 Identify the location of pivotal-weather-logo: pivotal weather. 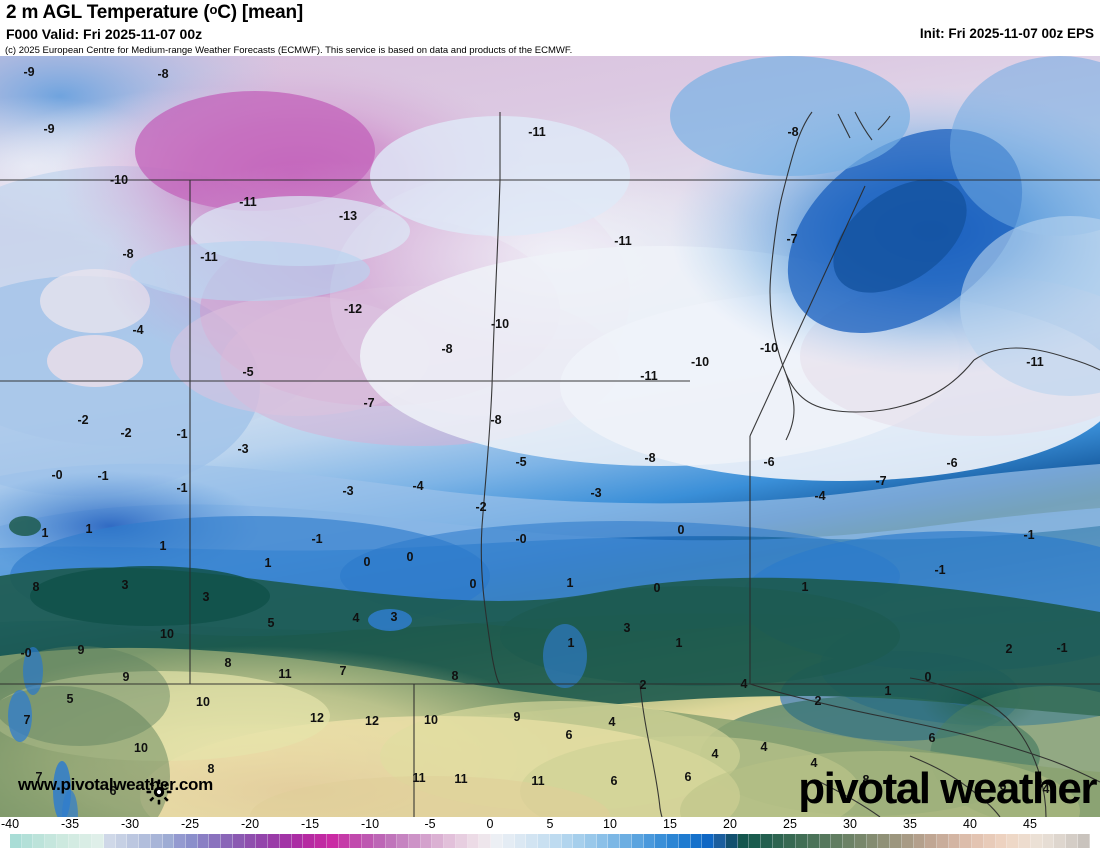
(947, 789).